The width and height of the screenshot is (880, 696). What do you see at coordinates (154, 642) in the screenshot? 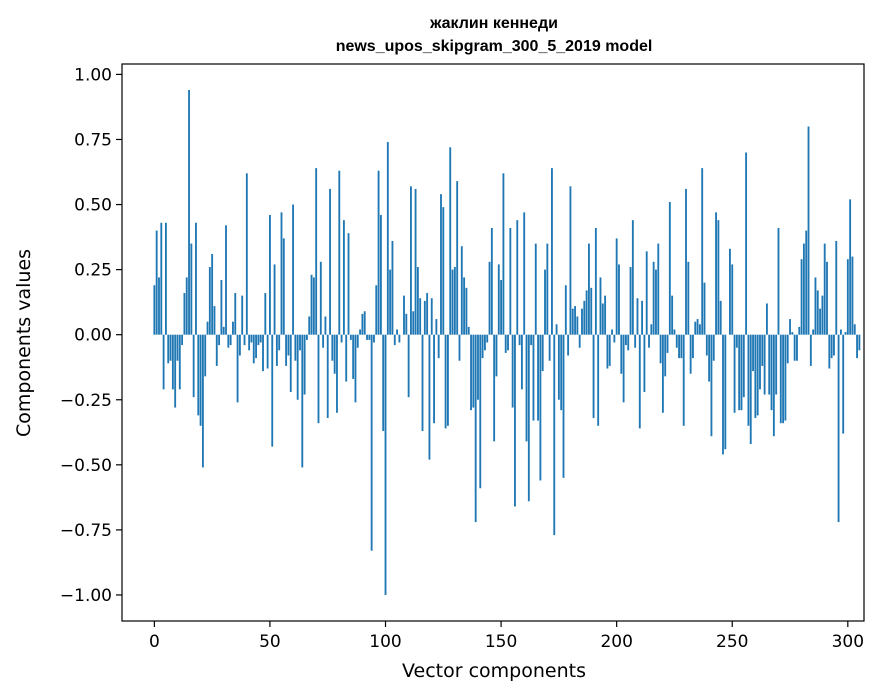
I see `x-tick-label: 0` at bounding box center [154, 642].